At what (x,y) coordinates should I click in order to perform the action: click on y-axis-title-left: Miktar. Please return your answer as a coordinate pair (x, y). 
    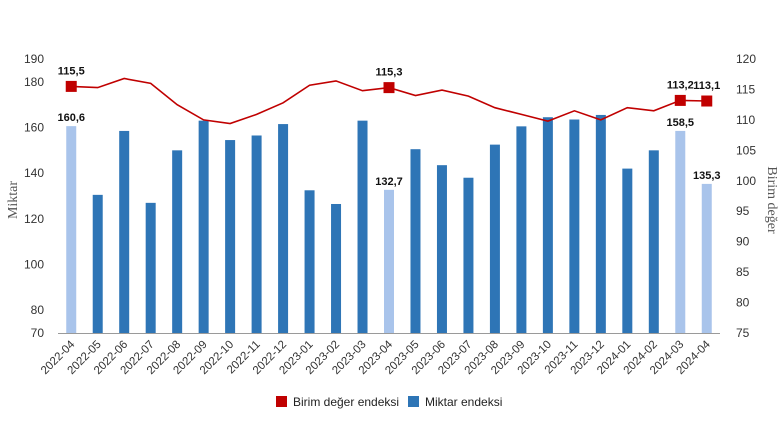
    Looking at the image, I should click on (13, 200).